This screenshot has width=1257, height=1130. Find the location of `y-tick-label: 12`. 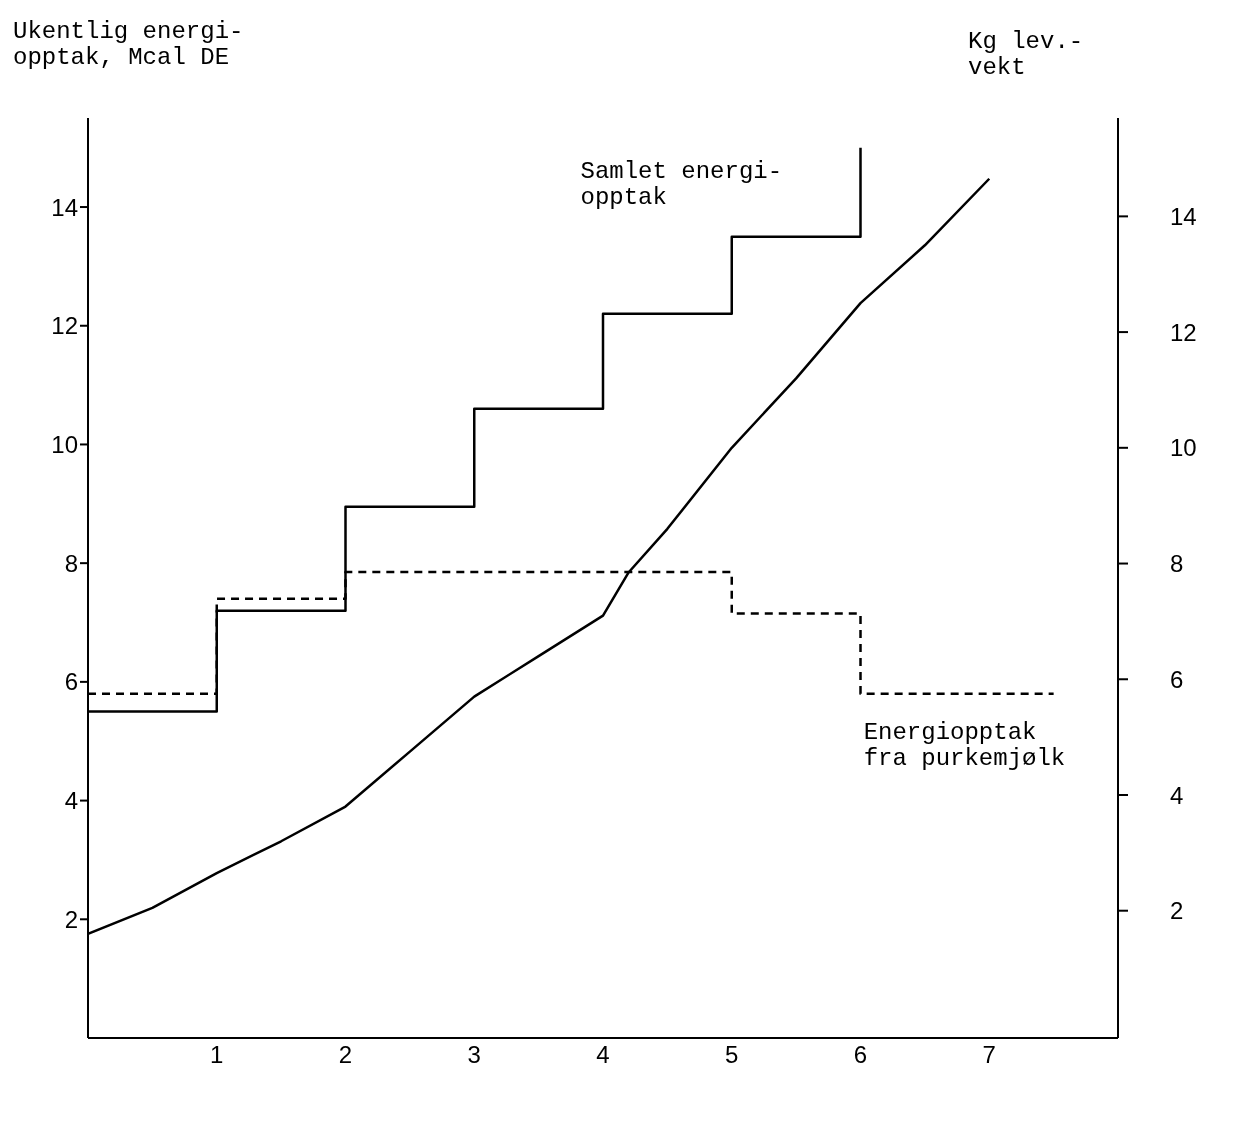

y-tick-label: 12 is located at coordinates (64, 326).